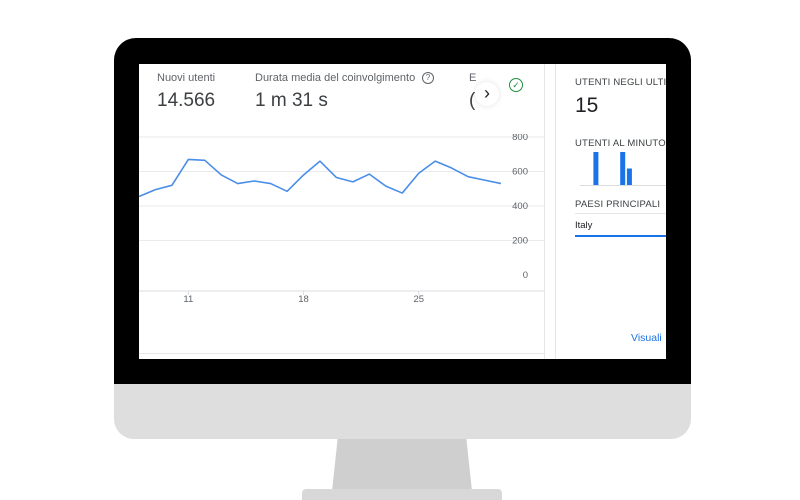  I want to click on countries-title: PAESI PRINCIPALI, so click(618, 204).